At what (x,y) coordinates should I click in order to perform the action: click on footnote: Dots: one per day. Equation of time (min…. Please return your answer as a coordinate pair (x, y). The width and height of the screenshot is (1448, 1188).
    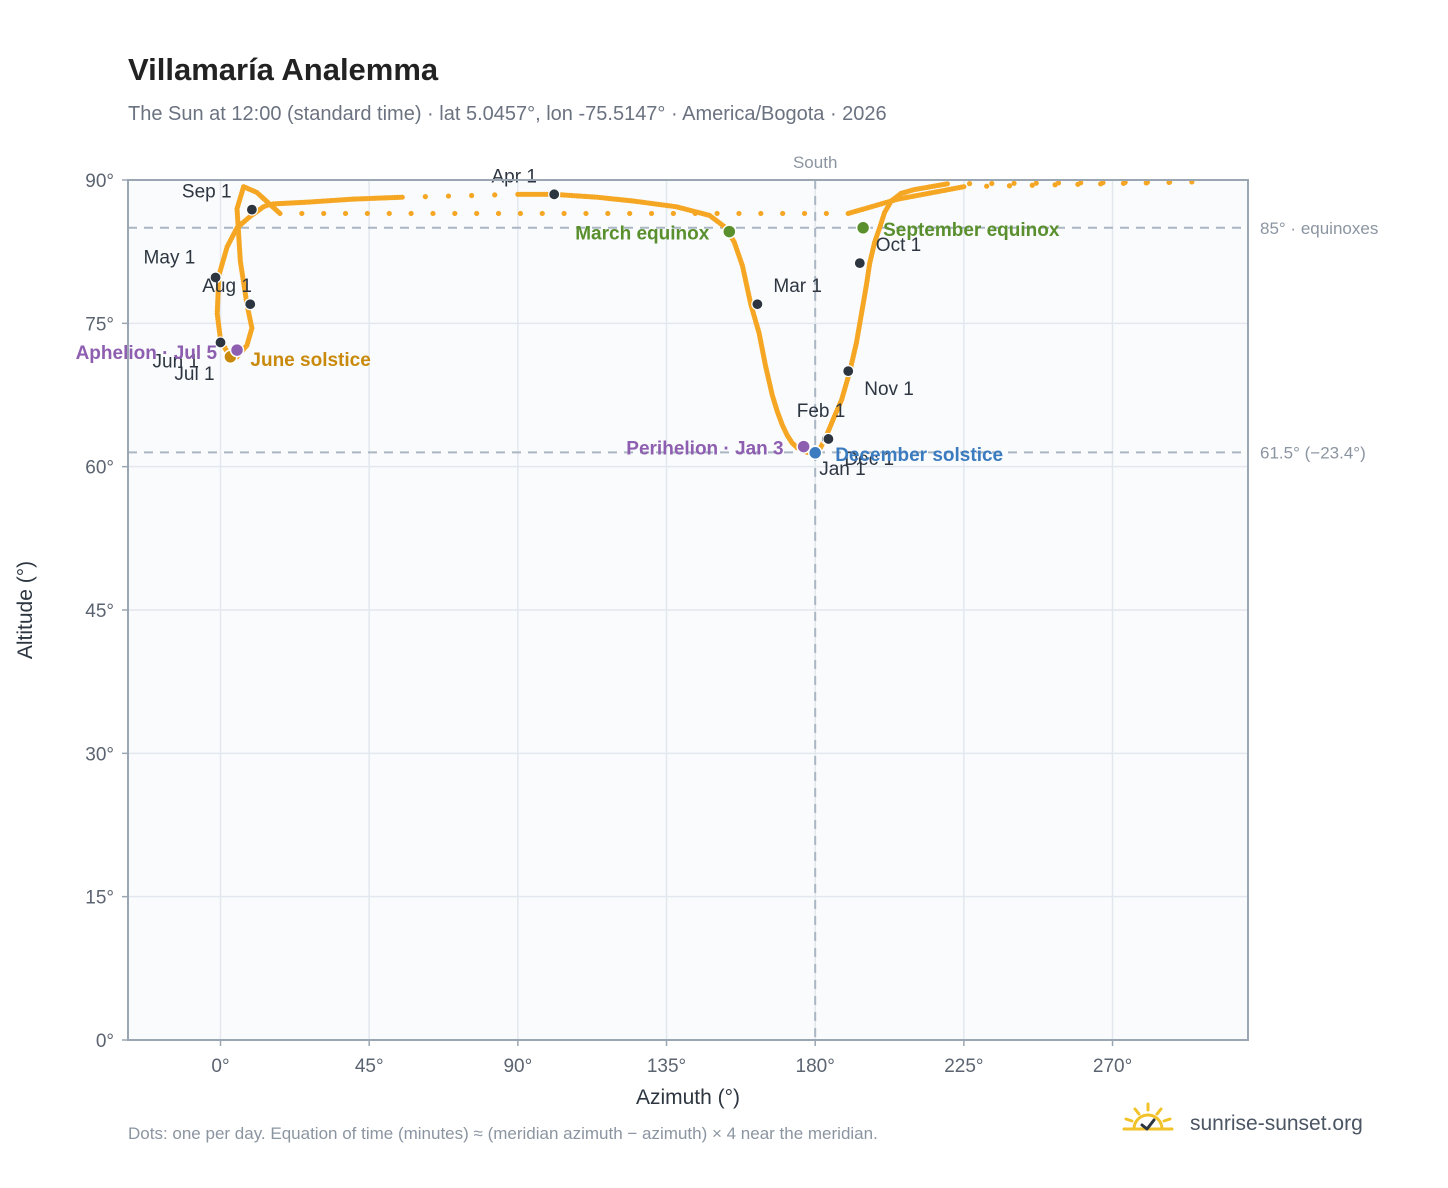
    Looking at the image, I should click on (503, 1133).